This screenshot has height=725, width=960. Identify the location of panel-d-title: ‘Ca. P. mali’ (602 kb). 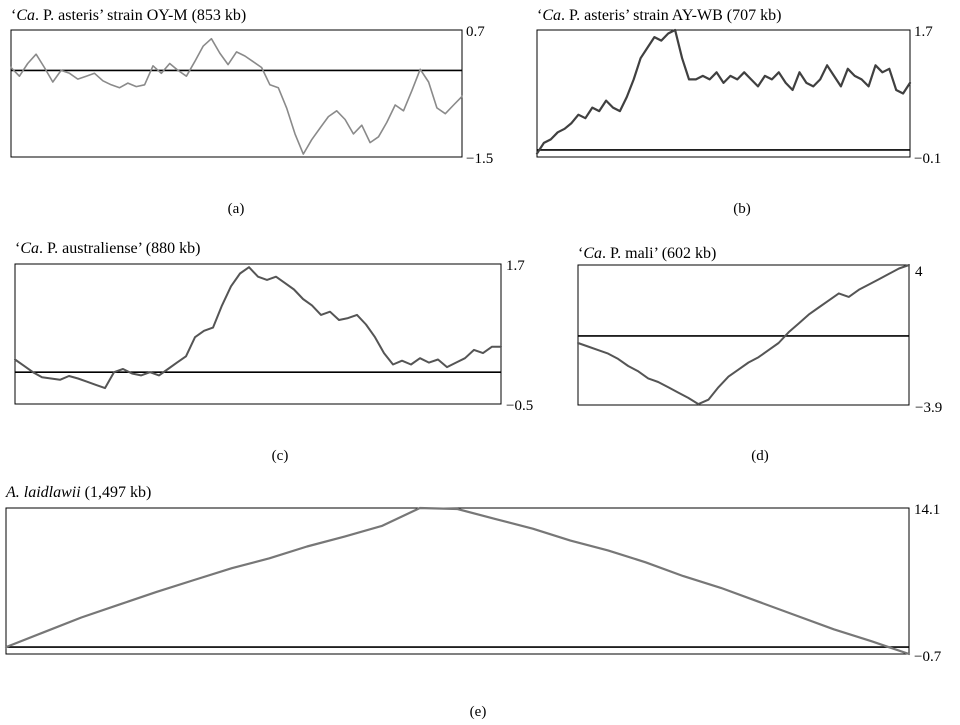
(647, 253).